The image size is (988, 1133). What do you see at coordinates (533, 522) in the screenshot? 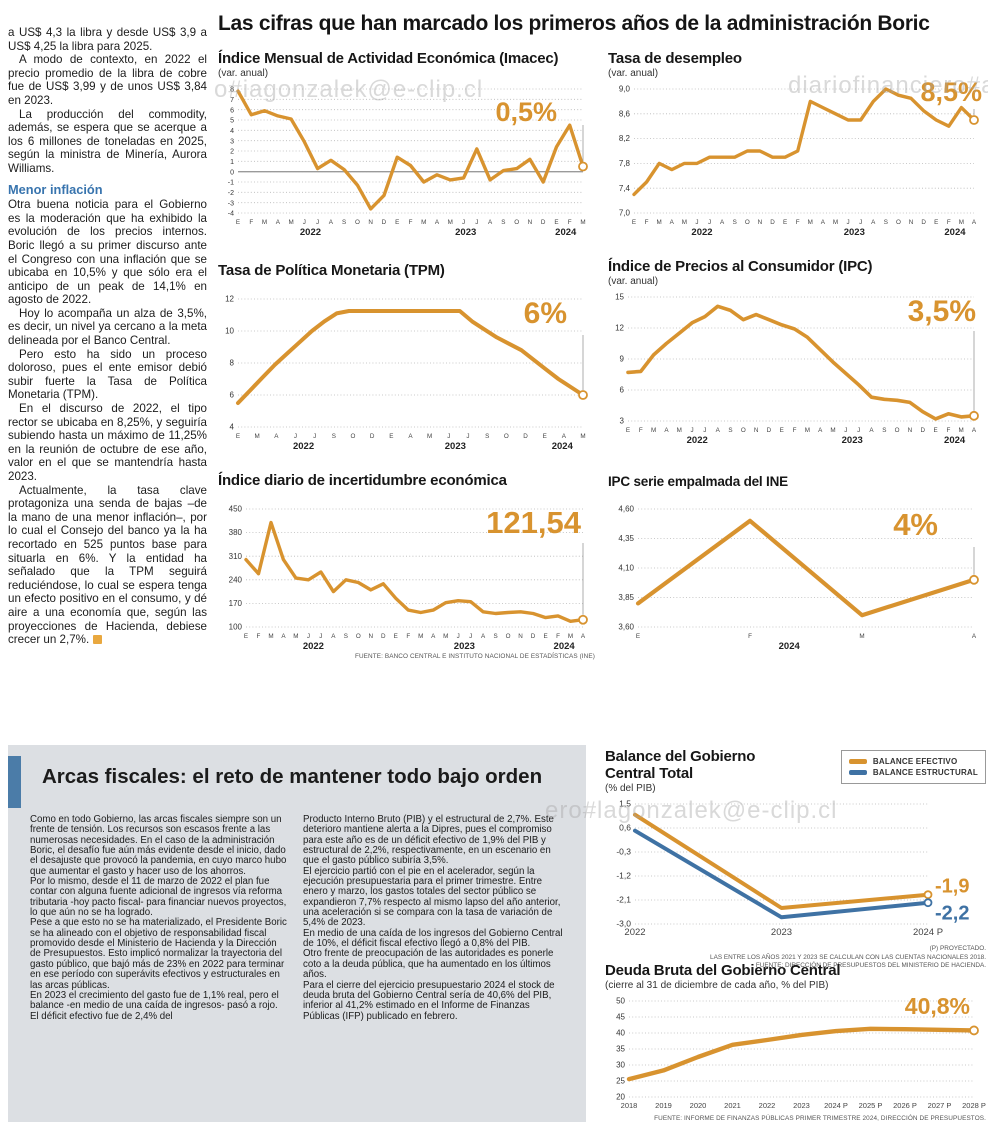
I see `incertidumbre-highlight-value: 121,54` at bounding box center [533, 522].